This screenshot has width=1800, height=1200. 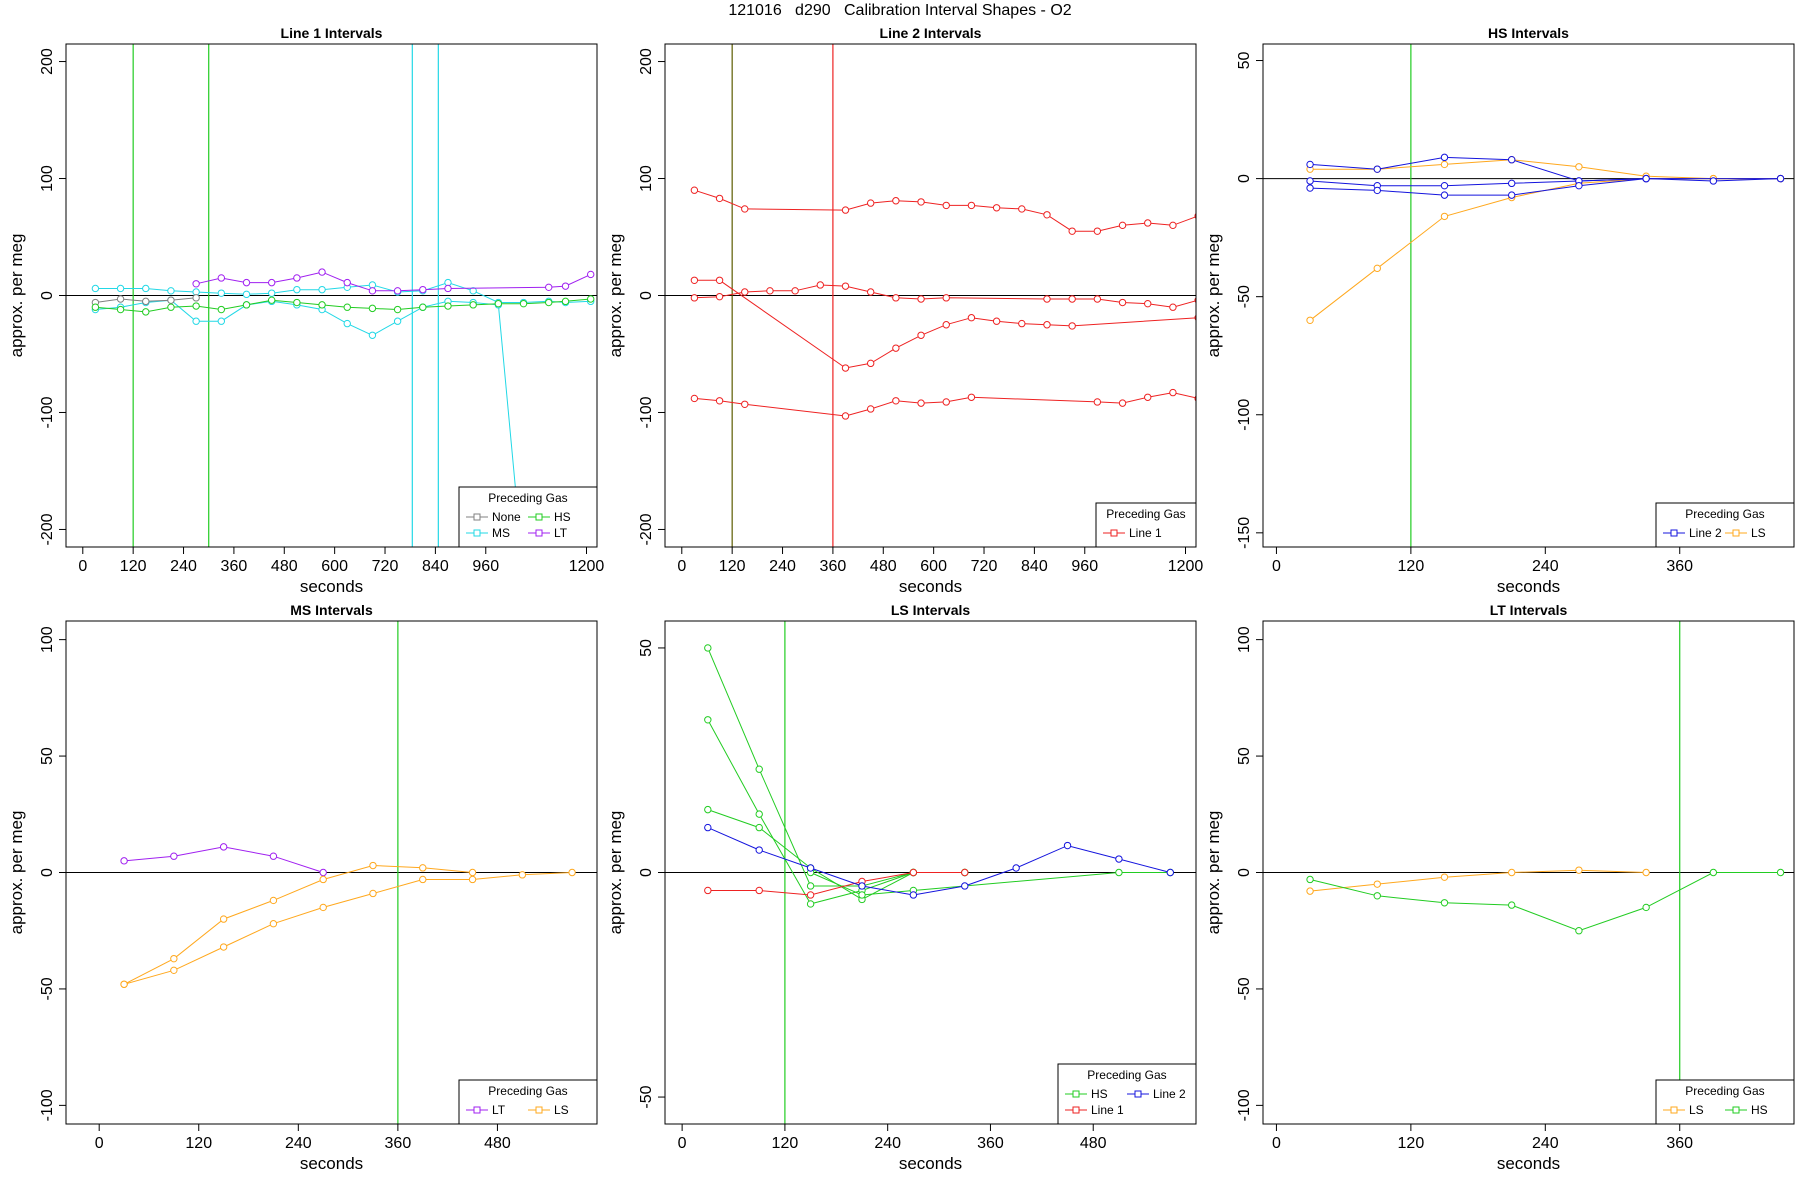 What do you see at coordinates (47, 61) in the screenshot?
I see `y-tick-label: 200` at bounding box center [47, 61].